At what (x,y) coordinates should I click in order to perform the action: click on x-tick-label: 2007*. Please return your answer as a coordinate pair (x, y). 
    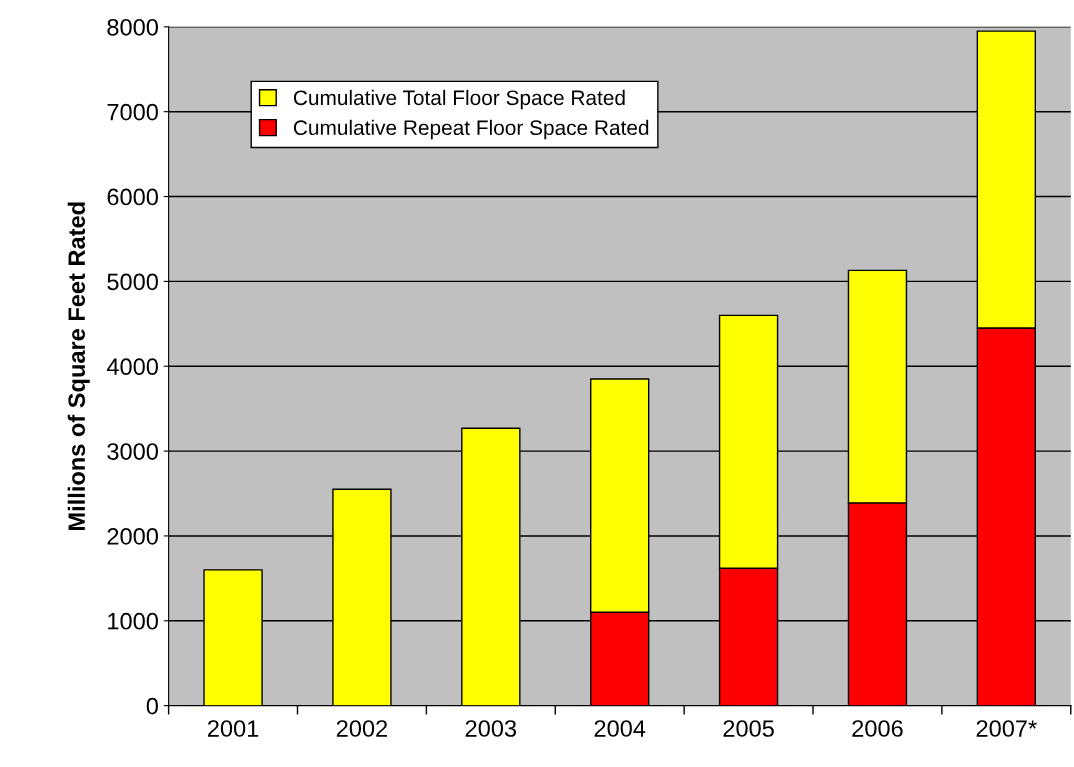
    Looking at the image, I should click on (1006, 728).